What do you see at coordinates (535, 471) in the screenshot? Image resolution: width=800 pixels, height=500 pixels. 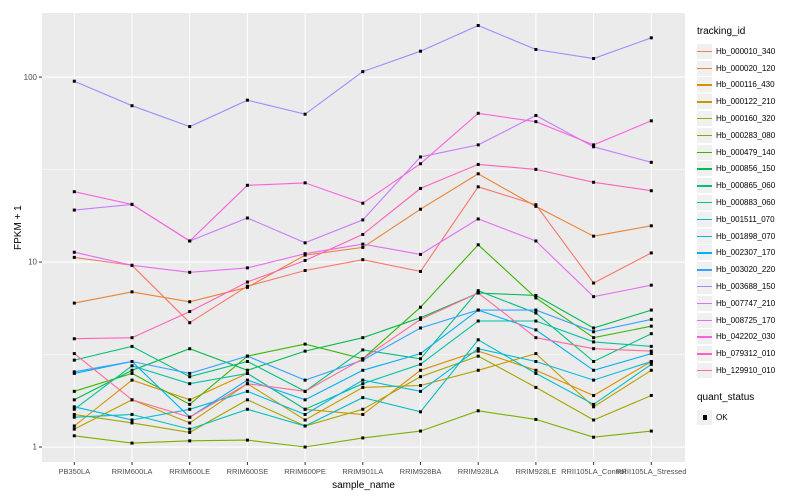 I see `x-tick-label: RRIM928LE` at bounding box center [535, 471].